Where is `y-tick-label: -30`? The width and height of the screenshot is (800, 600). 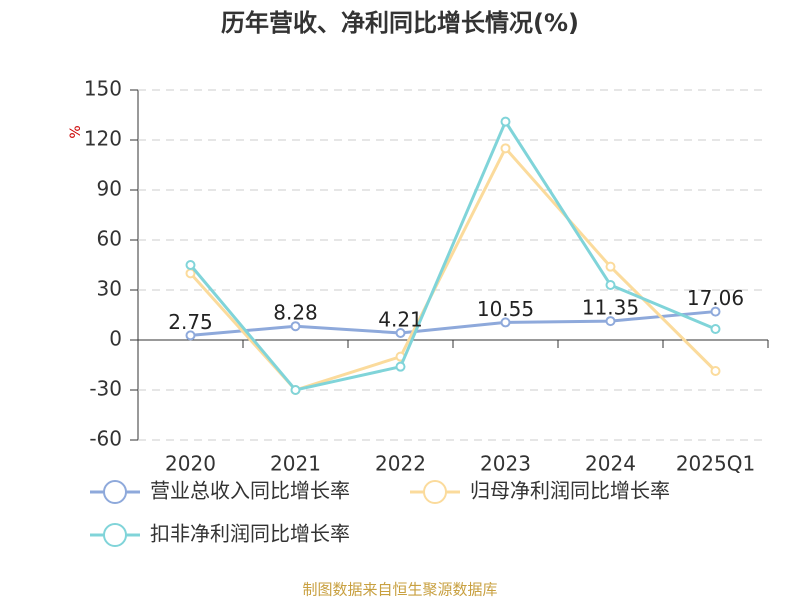
y-tick-label: -30 is located at coordinates (105, 389).